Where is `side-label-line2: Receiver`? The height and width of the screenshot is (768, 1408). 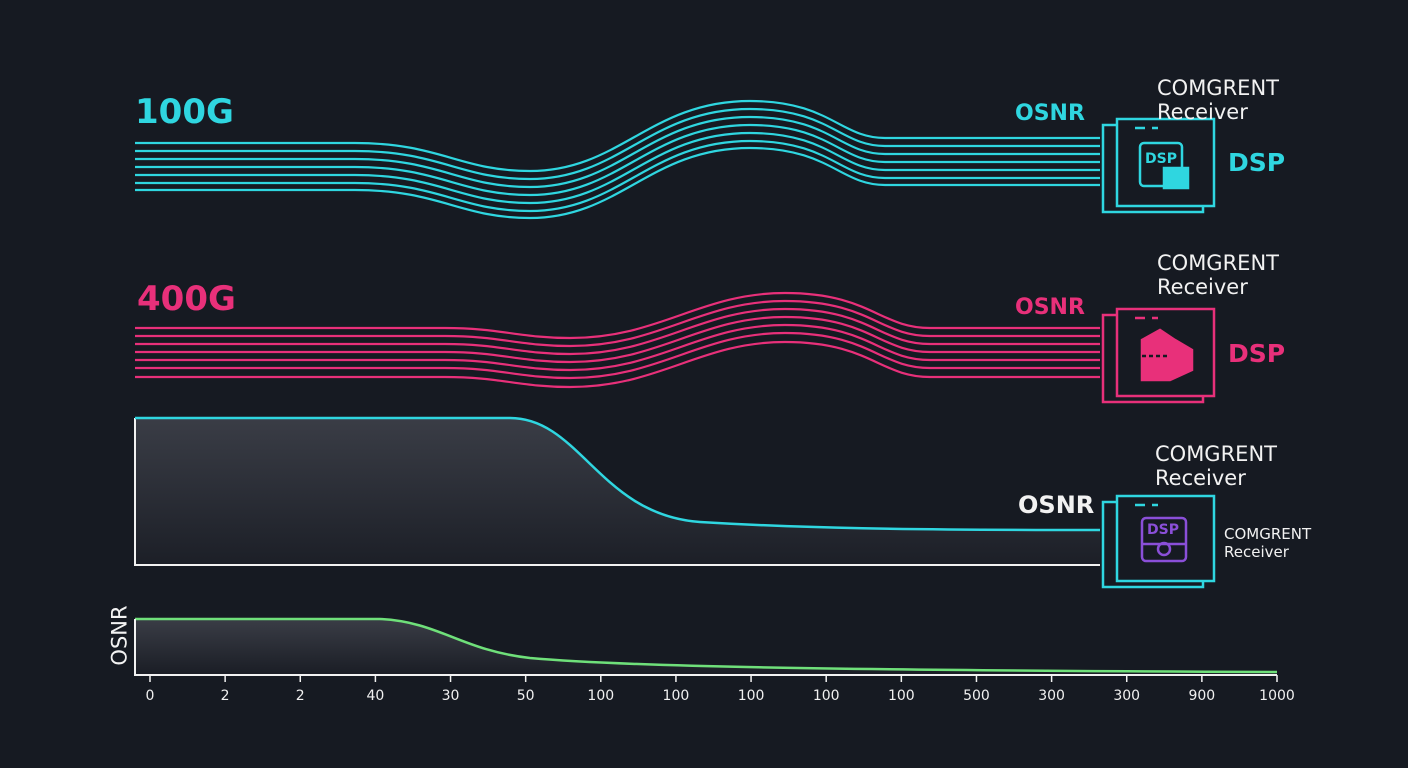 side-label-line2: Receiver is located at coordinates (1256, 552).